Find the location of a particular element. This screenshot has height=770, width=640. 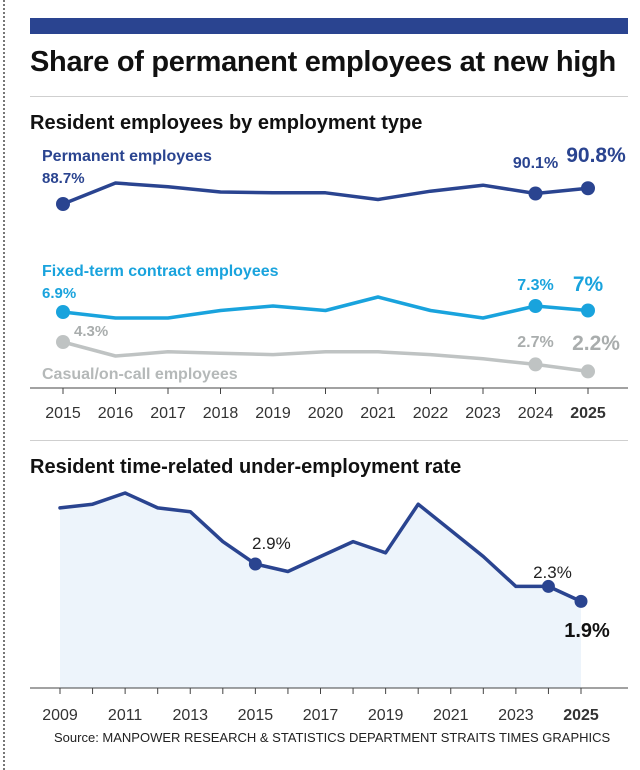

chart1-x-tick-label: 2015 is located at coordinates (63, 413).